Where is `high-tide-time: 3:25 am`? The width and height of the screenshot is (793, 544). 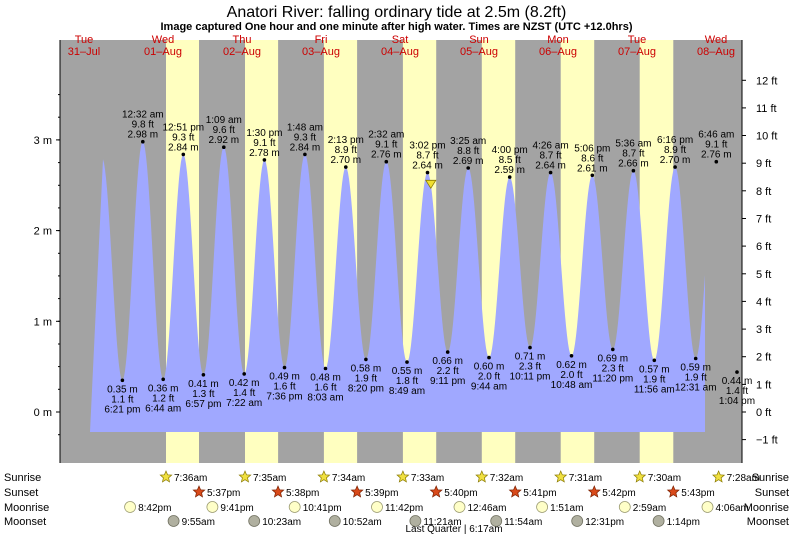 high-tide-time: 3:25 am is located at coordinates (468, 141).